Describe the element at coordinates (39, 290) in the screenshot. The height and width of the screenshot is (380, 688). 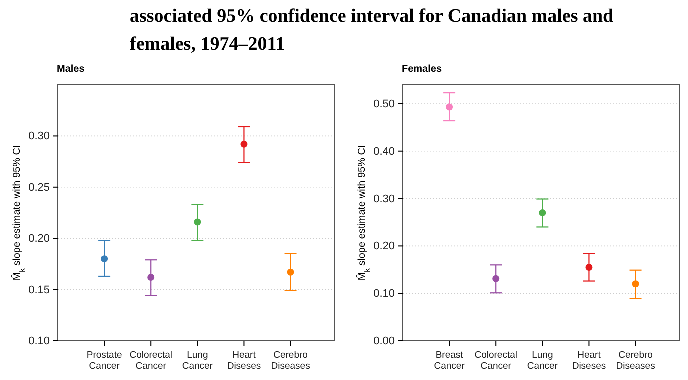
I see `y-tick-label: 0.15` at that location.